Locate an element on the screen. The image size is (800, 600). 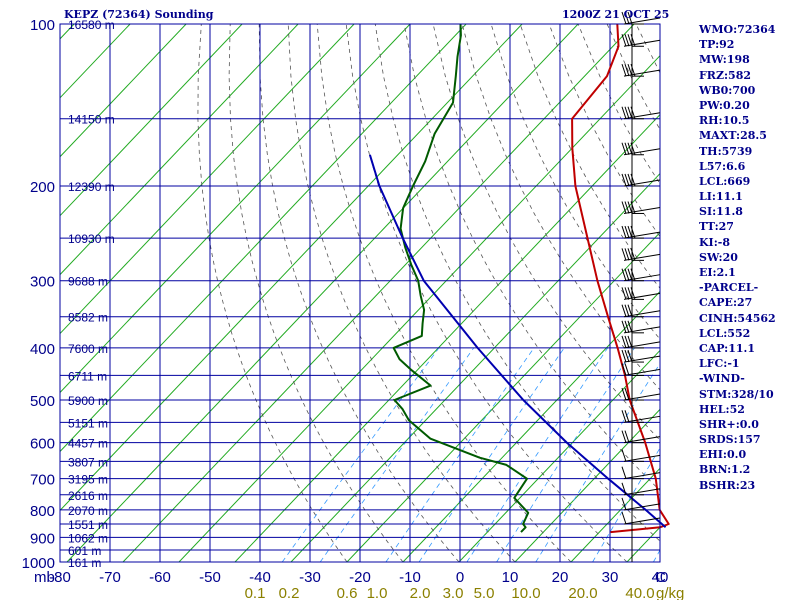
dry-adiabat is located at coordinates (790, 293).